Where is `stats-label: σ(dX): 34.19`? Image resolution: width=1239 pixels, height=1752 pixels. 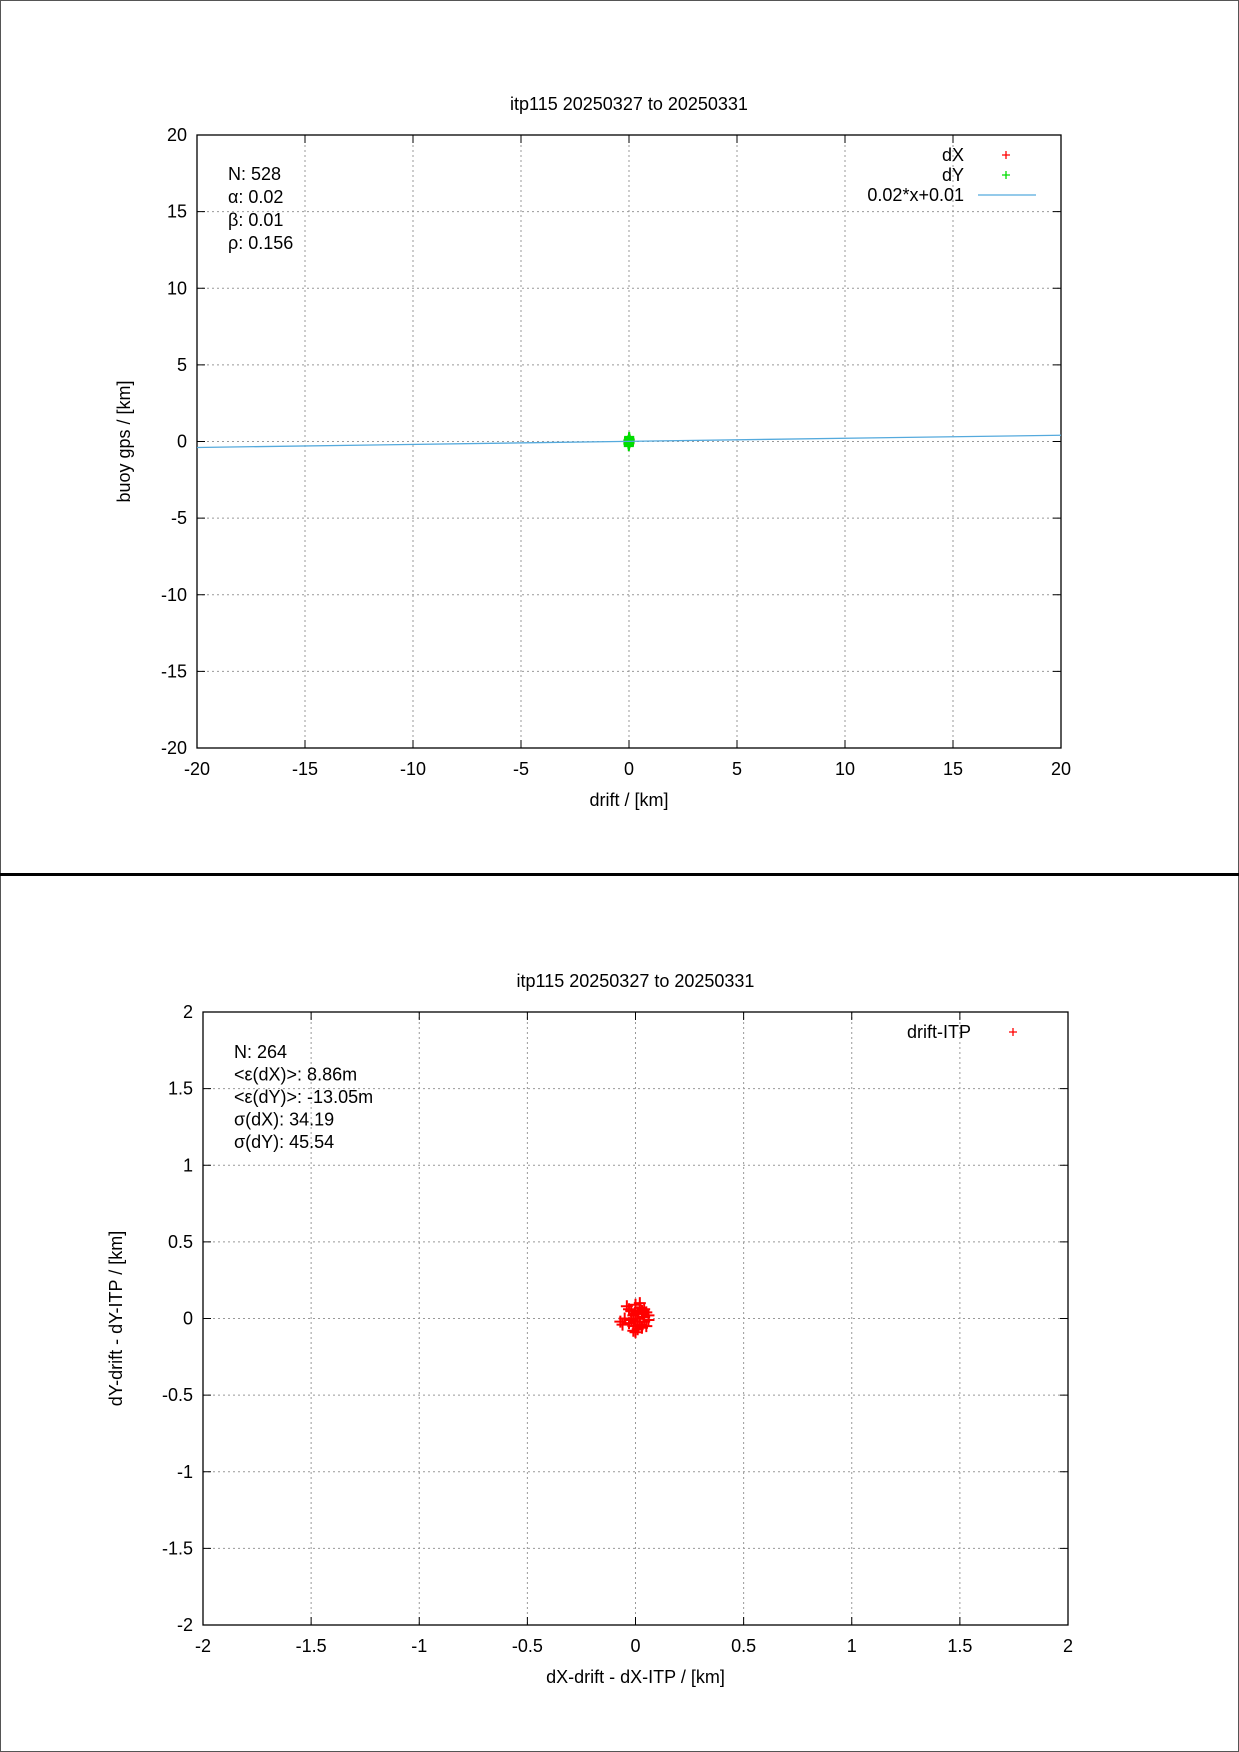 stats-label: σ(dX): 34.19 is located at coordinates (284, 1120).